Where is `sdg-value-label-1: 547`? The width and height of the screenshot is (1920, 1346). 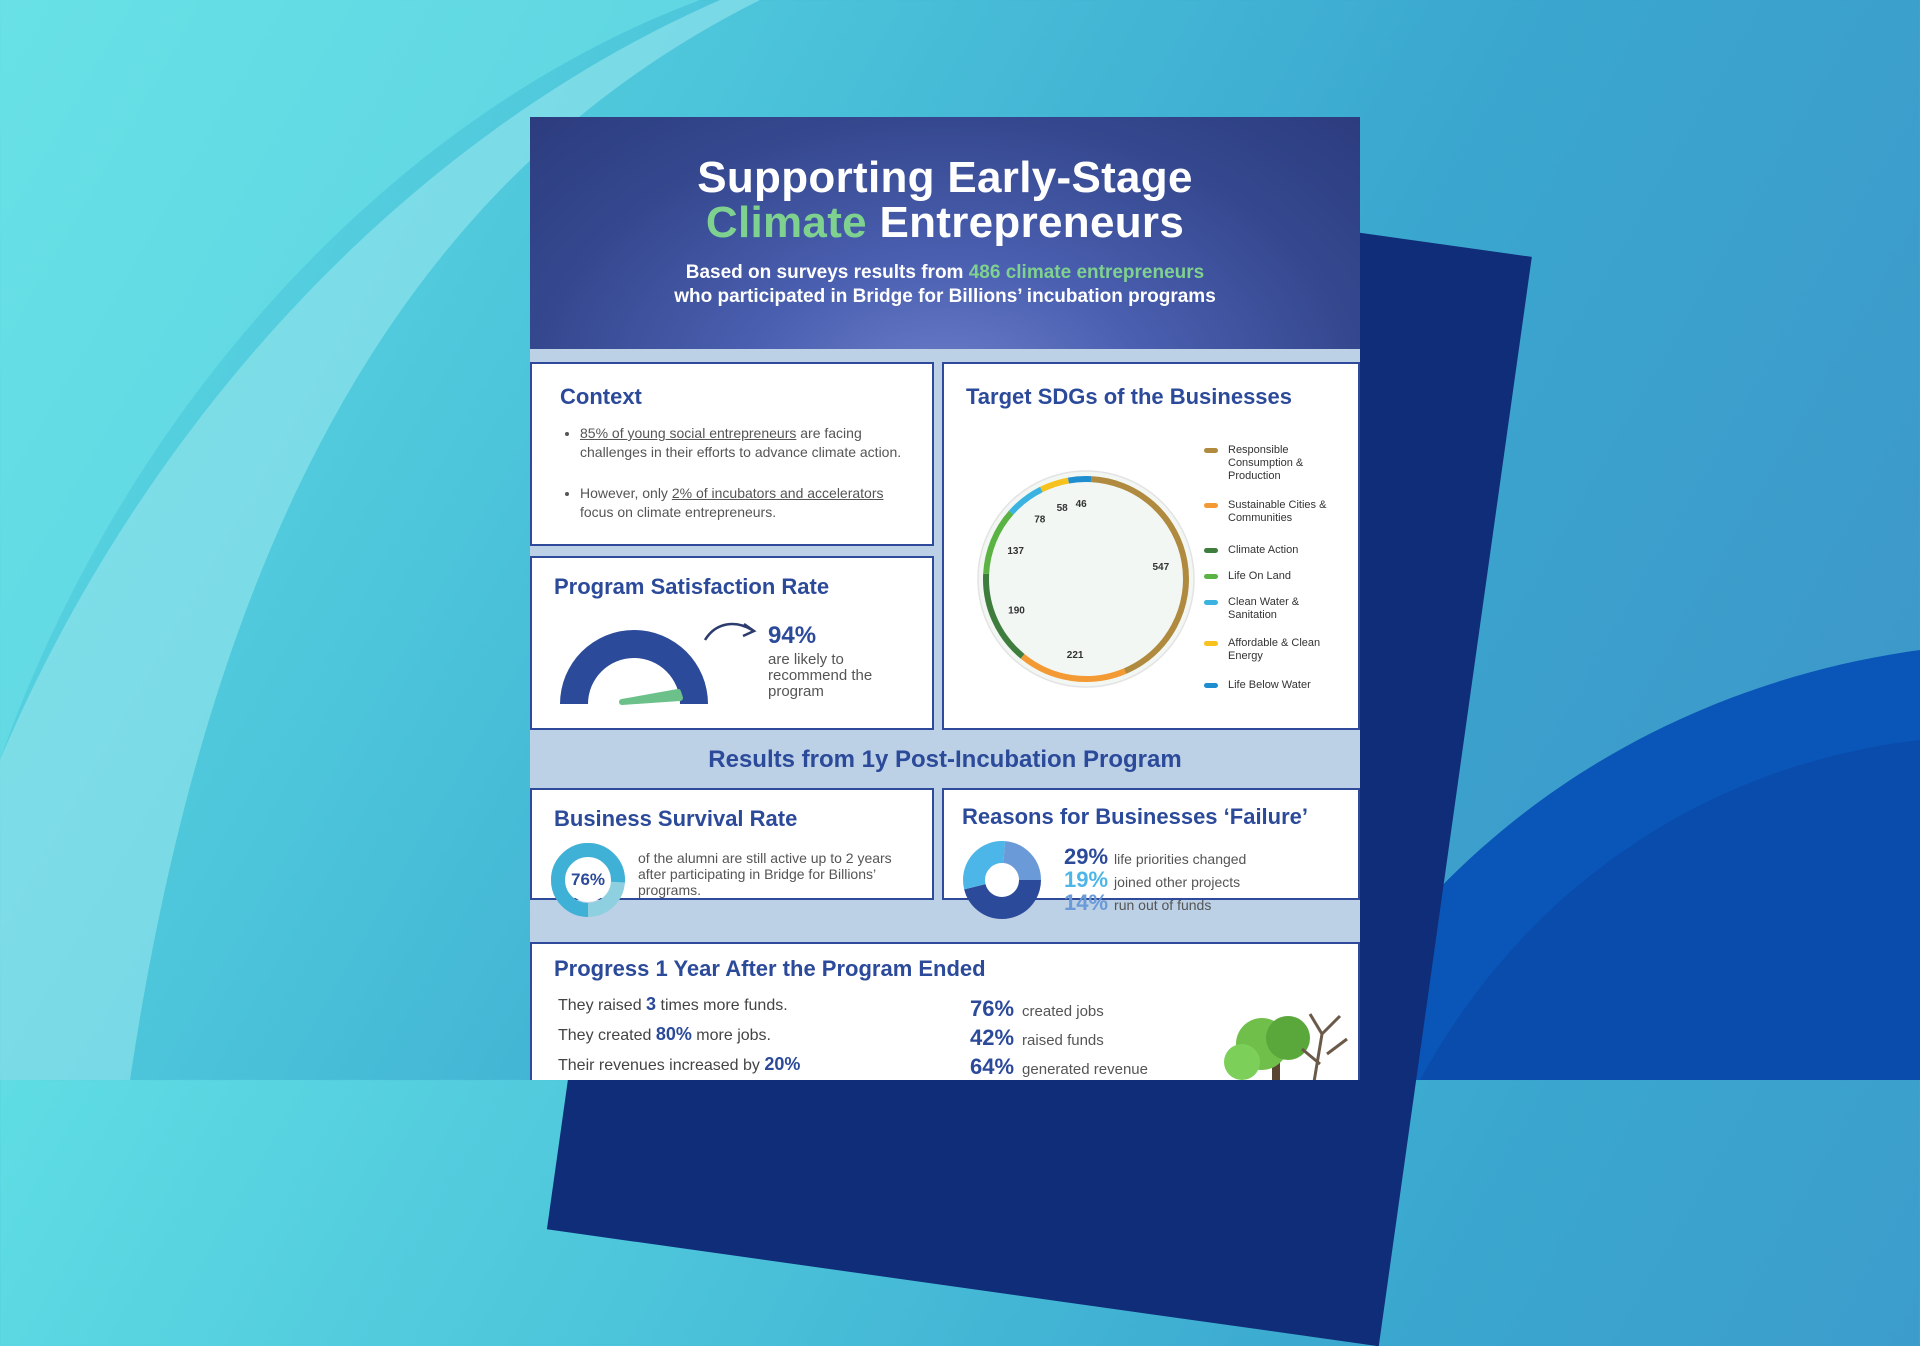 sdg-value-label-1: 547 is located at coordinates (1160, 567).